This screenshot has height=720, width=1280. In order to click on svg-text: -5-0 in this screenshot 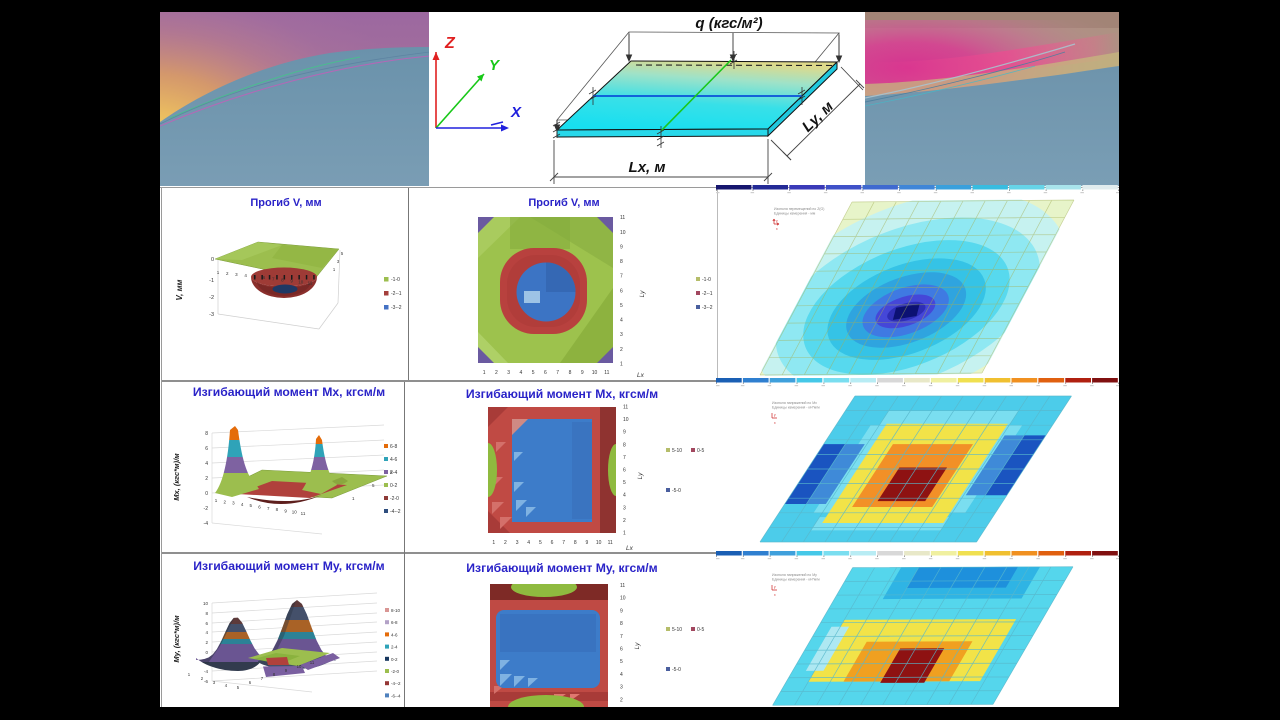, I will do `click(676, 491)`.